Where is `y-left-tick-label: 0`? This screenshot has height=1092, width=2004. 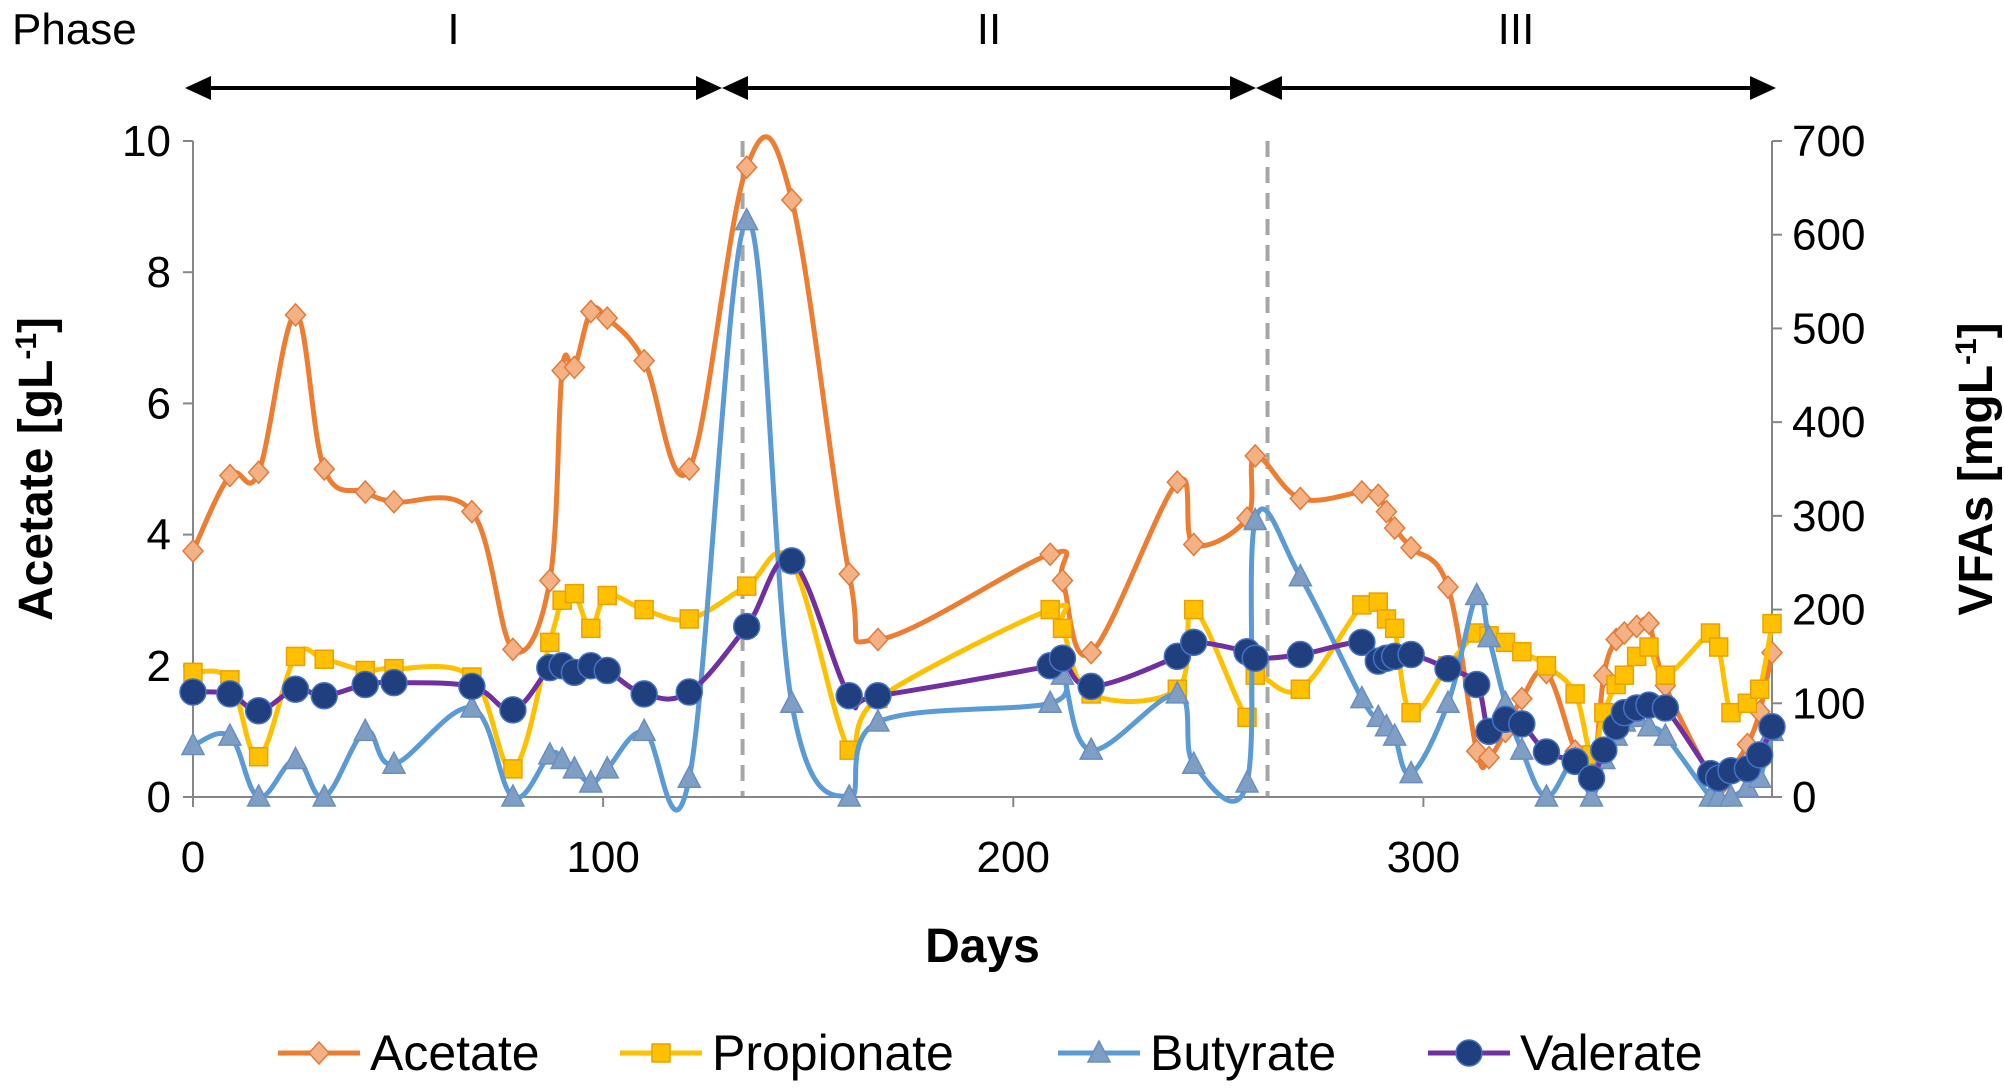
y-left-tick-label: 0 is located at coordinates (159, 797).